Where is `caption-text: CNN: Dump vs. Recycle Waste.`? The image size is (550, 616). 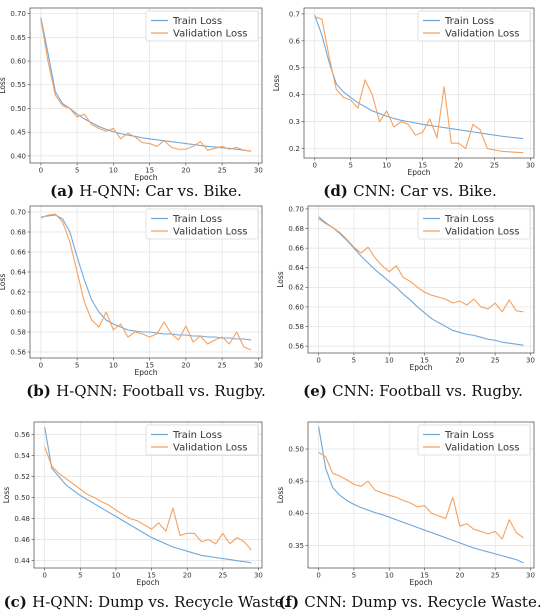
caption-text: CNN: Dump vs. Recycle Waste. is located at coordinates (422, 602).